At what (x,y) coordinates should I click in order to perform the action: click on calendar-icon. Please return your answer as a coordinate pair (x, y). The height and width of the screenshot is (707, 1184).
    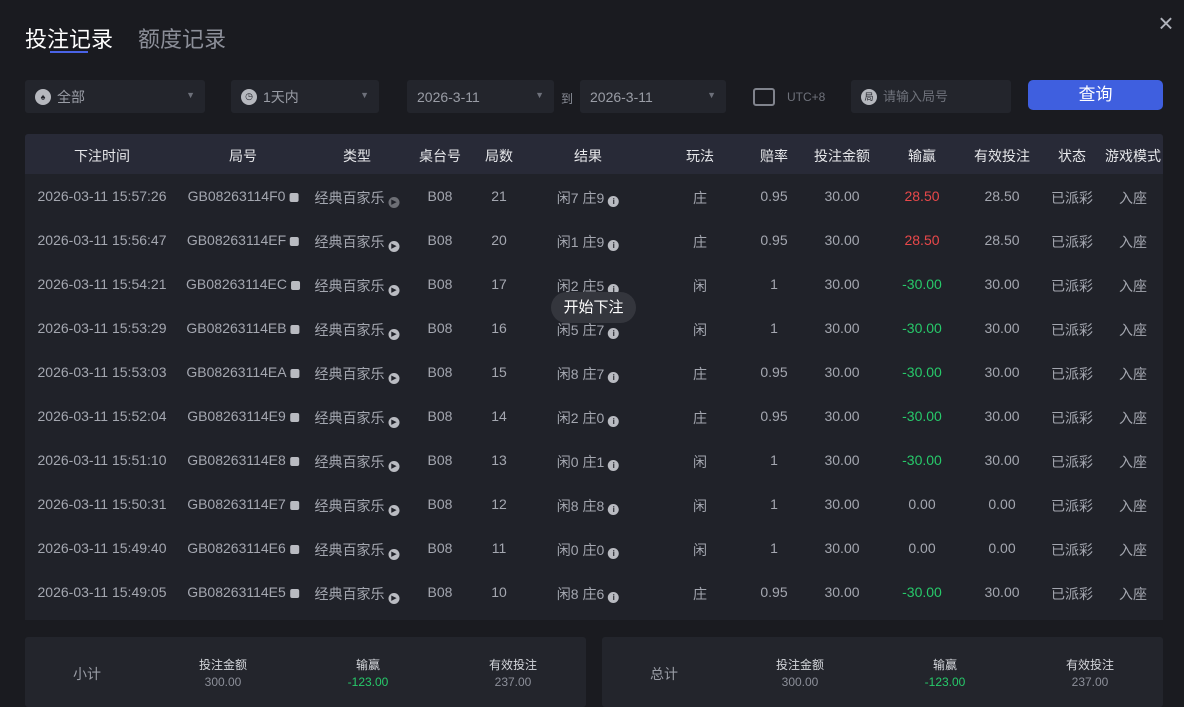
    Looking at the image, I should click on (764, 97).